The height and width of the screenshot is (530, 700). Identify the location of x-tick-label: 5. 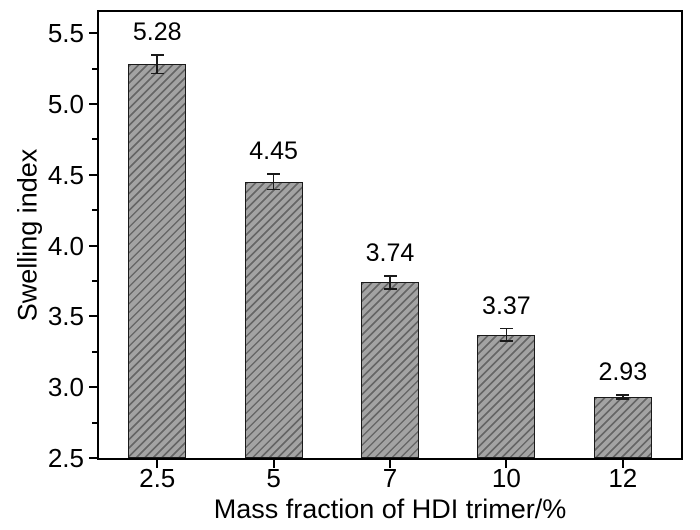
(273, 478).